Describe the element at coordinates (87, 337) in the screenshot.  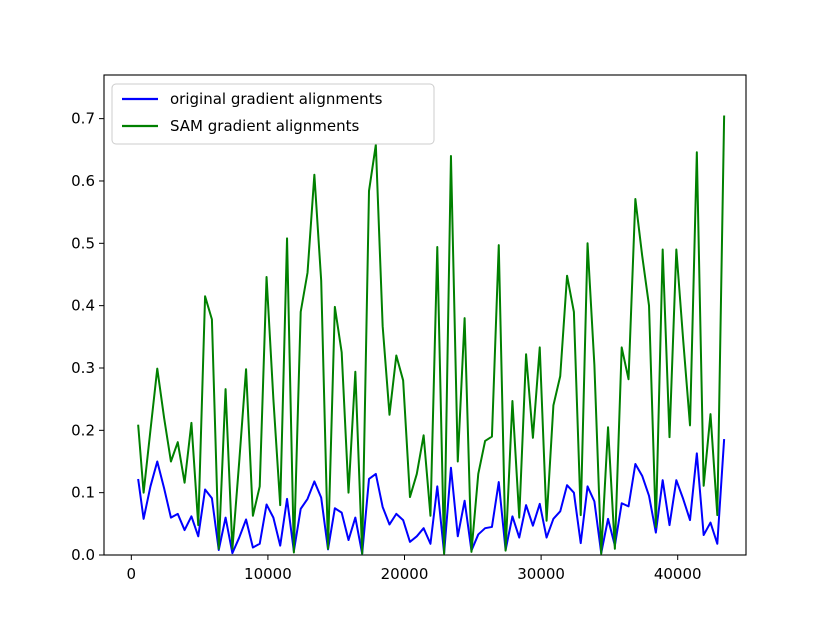
I see `y-axis: 0.0 0.1 0.2 0.3 0.4 0.5 0.6 0.7` at that location.